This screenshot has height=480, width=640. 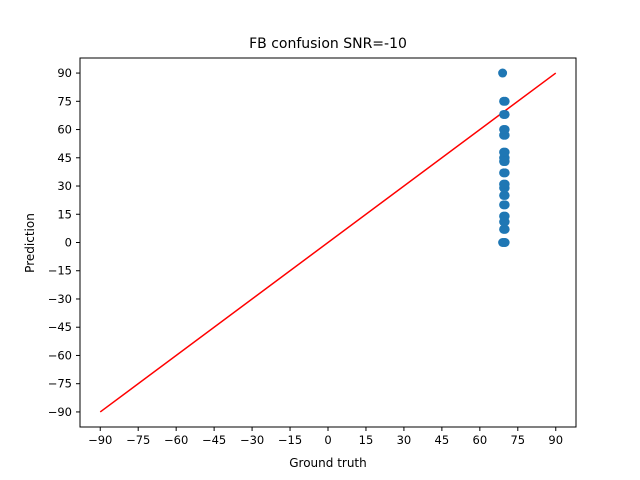 I want to click on x-tick-label: 90, so click(x=555, y=440).